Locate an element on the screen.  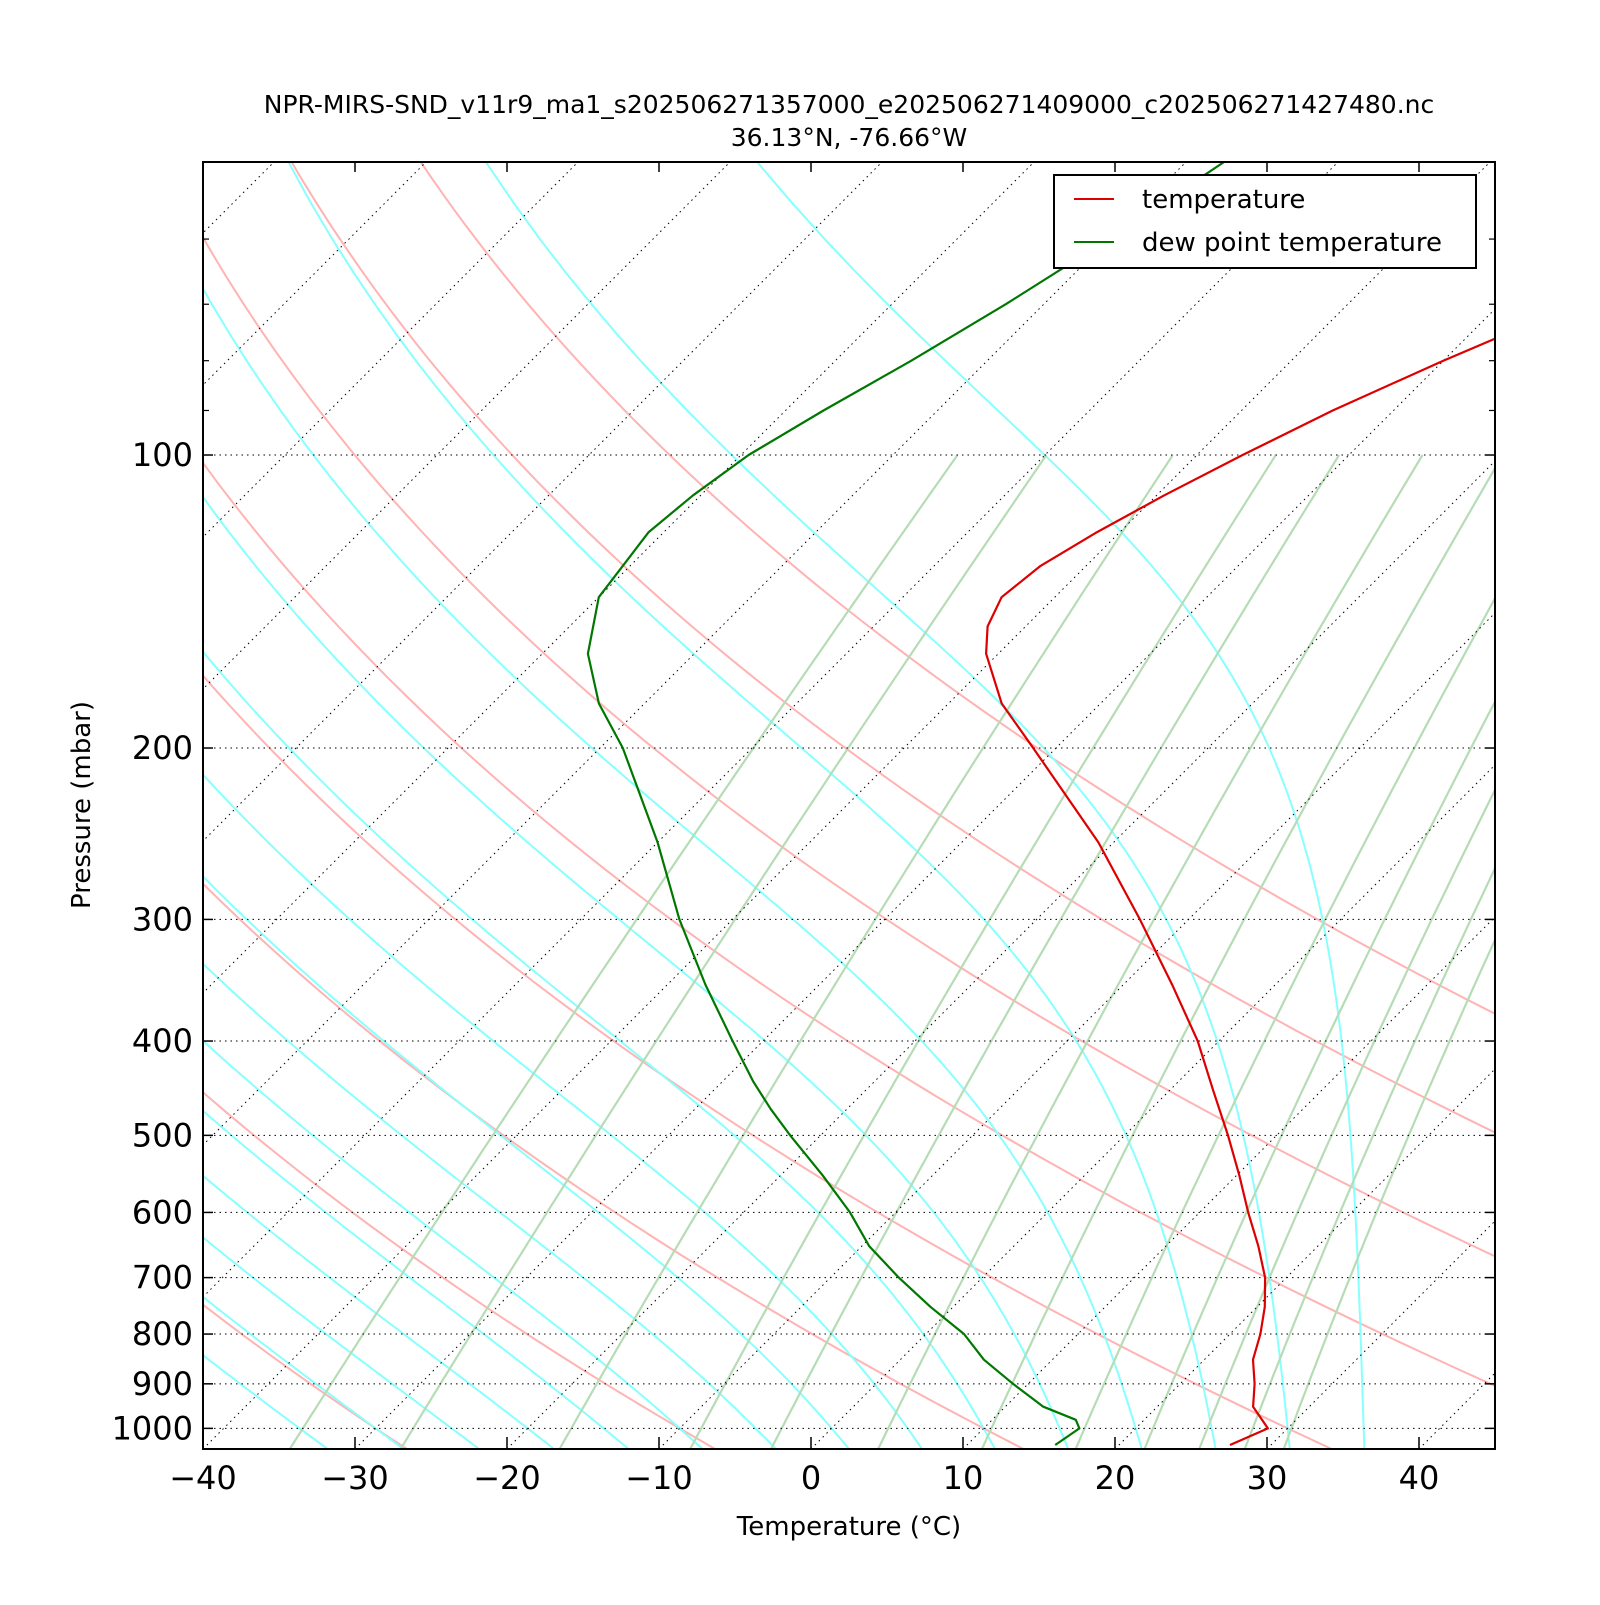
y-axis-label: Pressure (mbar) is located at coordinates (82, 805).